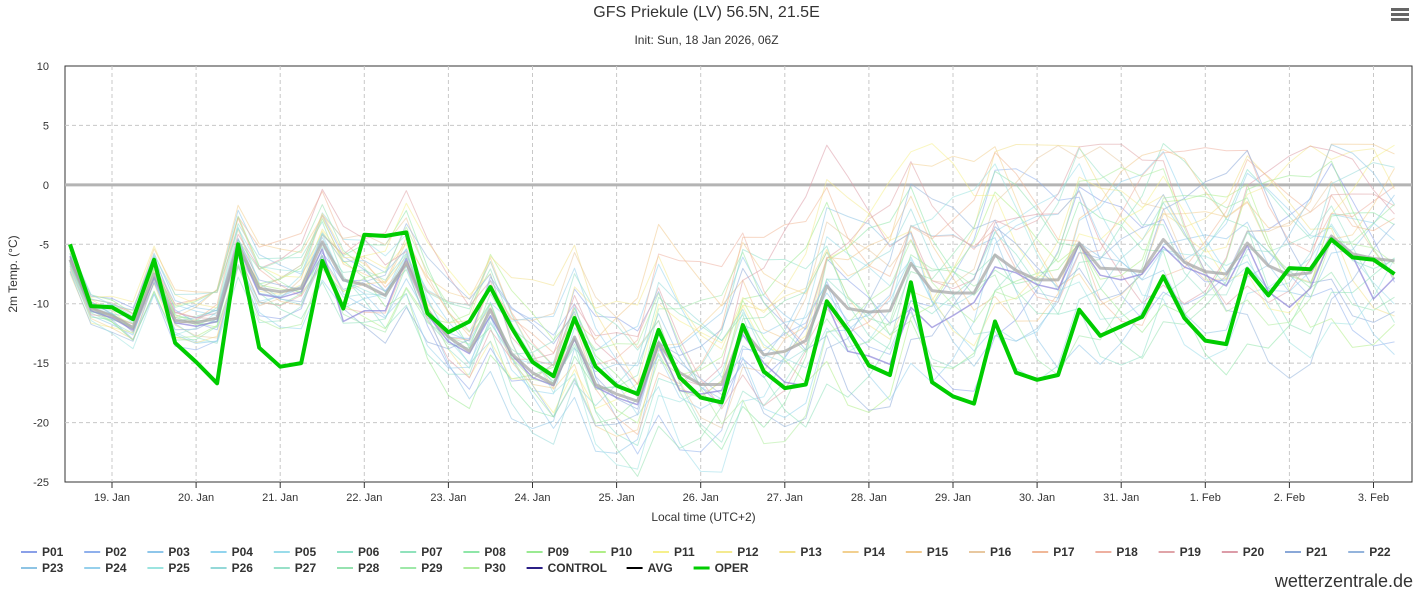 The width and height of the screenshot is (1413, 594). What do you see at coordinates (1064, 552) in the screenshot?
I see `legend-label: P17` at bounding box center [1064, 552].